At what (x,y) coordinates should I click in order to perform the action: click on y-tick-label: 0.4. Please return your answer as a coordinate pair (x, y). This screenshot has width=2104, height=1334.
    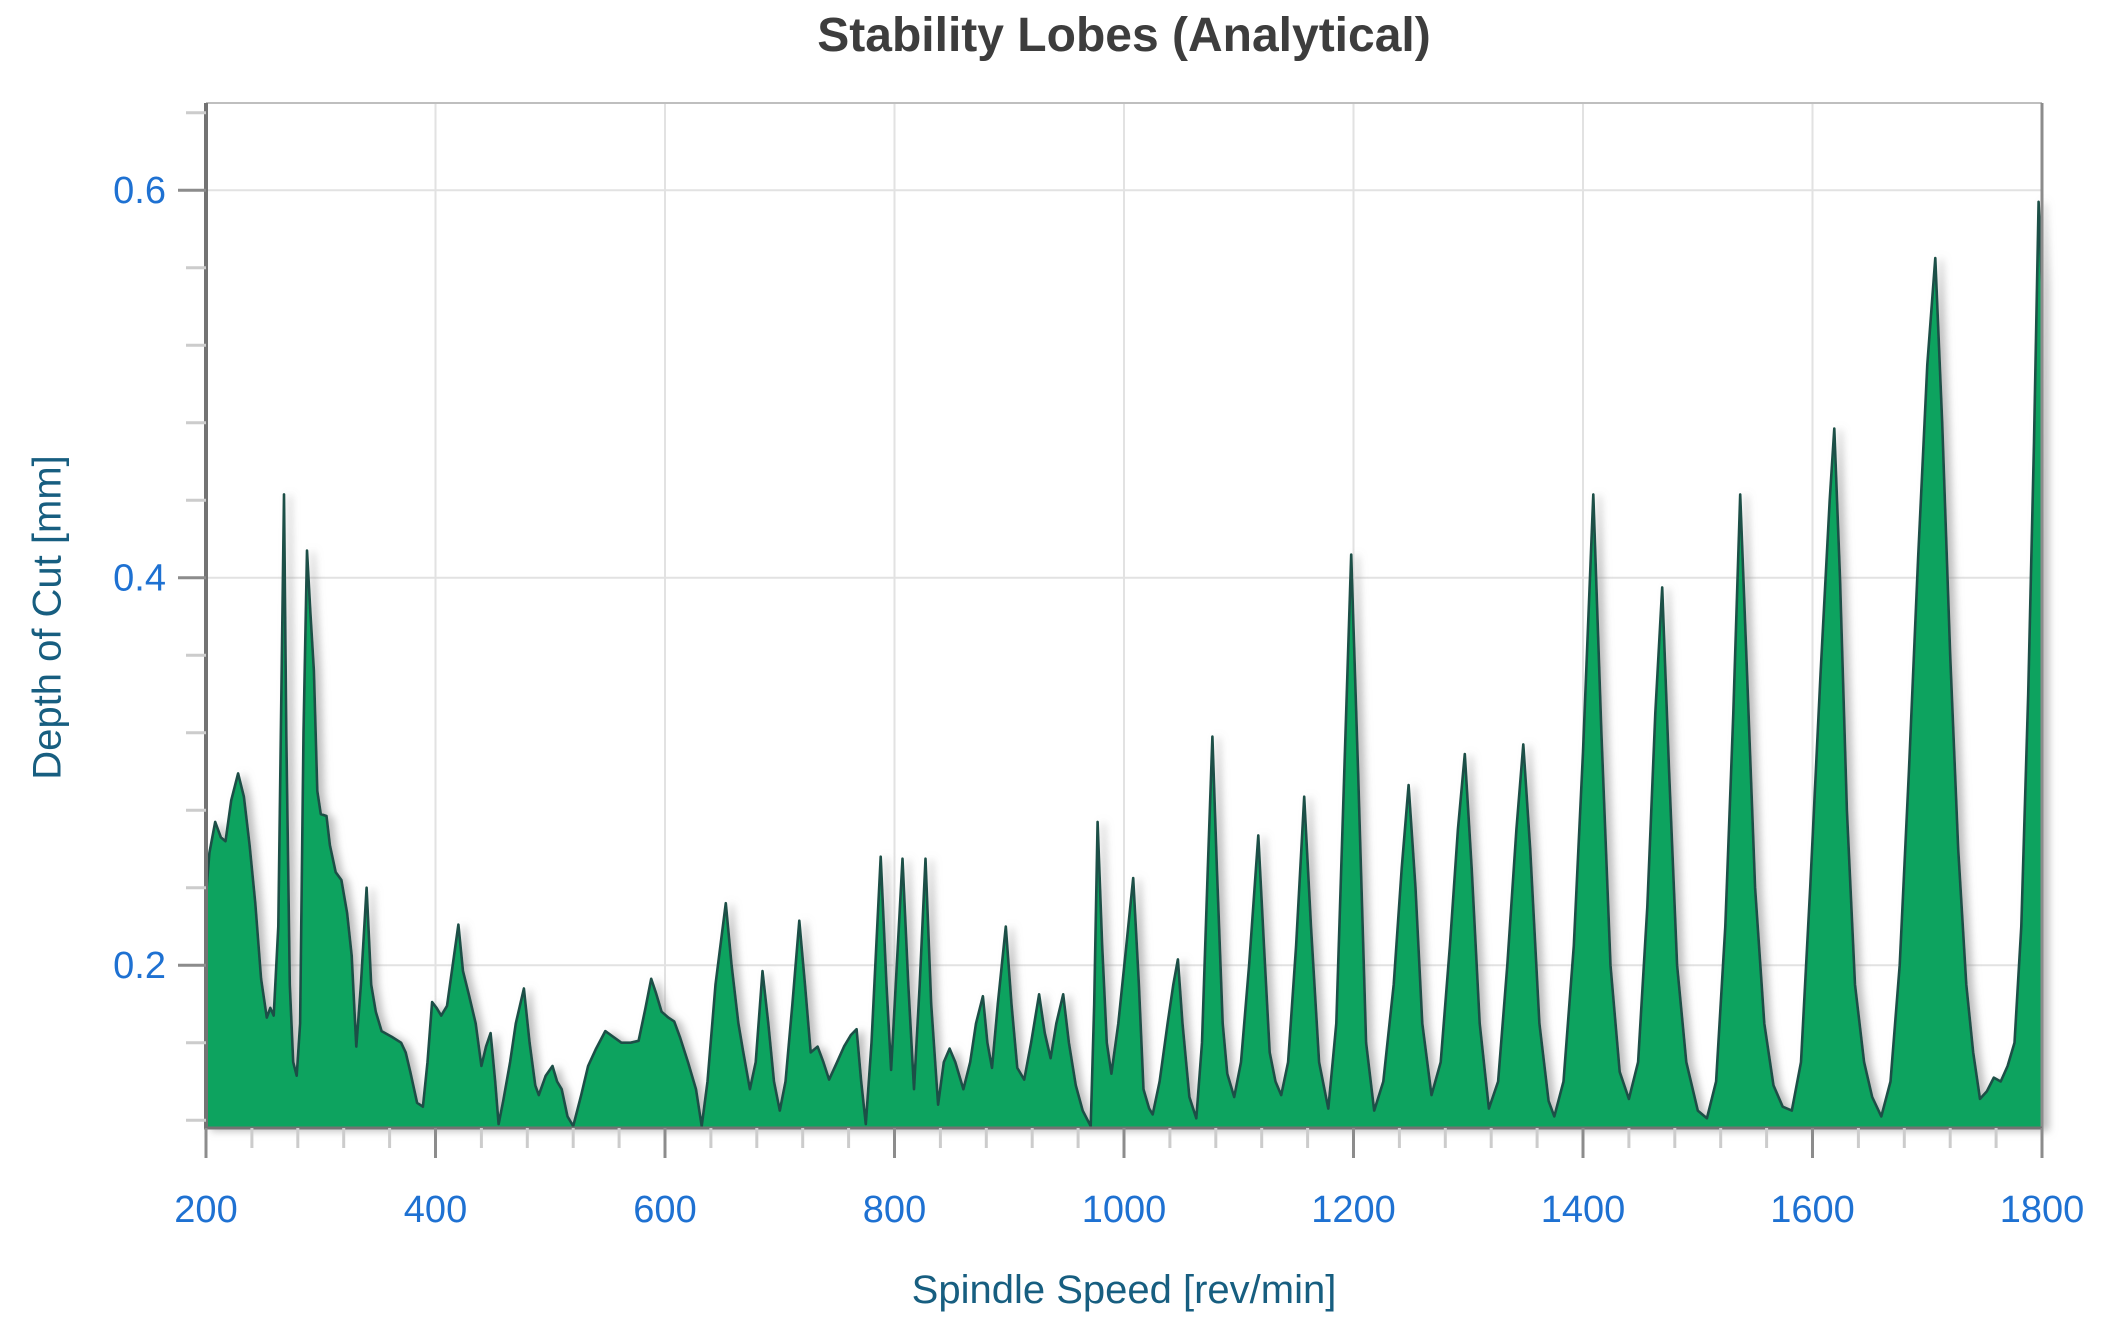
    Looking at the image, I should click on (139, 579).